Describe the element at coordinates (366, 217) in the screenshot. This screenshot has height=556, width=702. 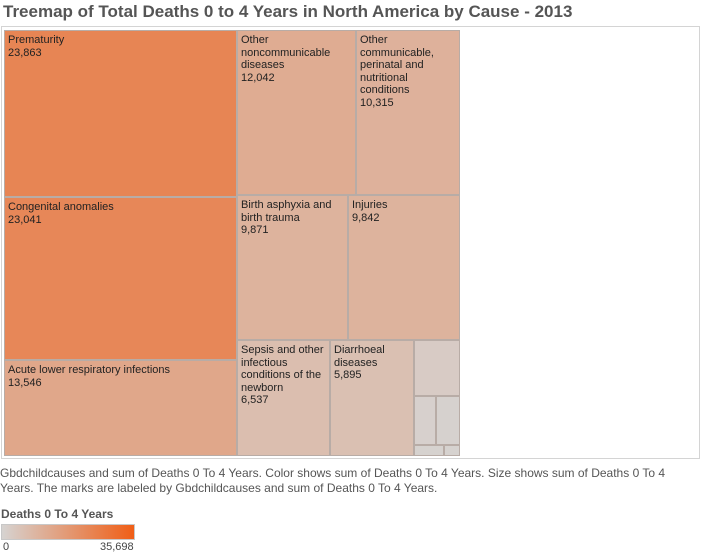
I see `tile-value: 9,842` at that location.